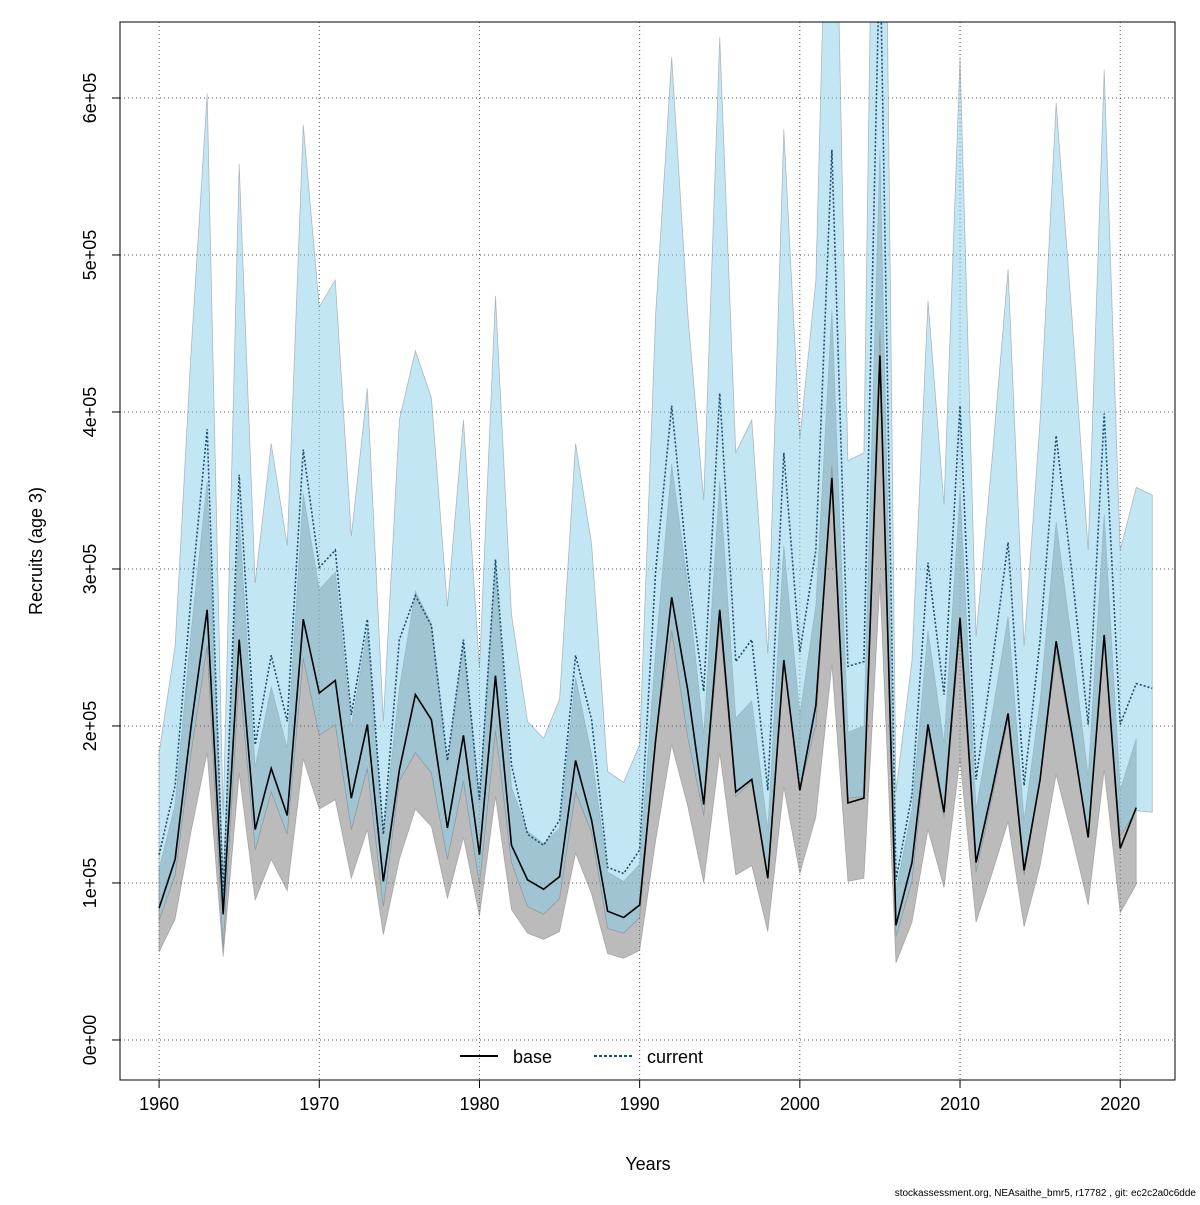  What do you see at coordinates (1120, 1104) in the screenshot?
I see `x-tick-label: 2020` at bounding box center [1120, 1104].